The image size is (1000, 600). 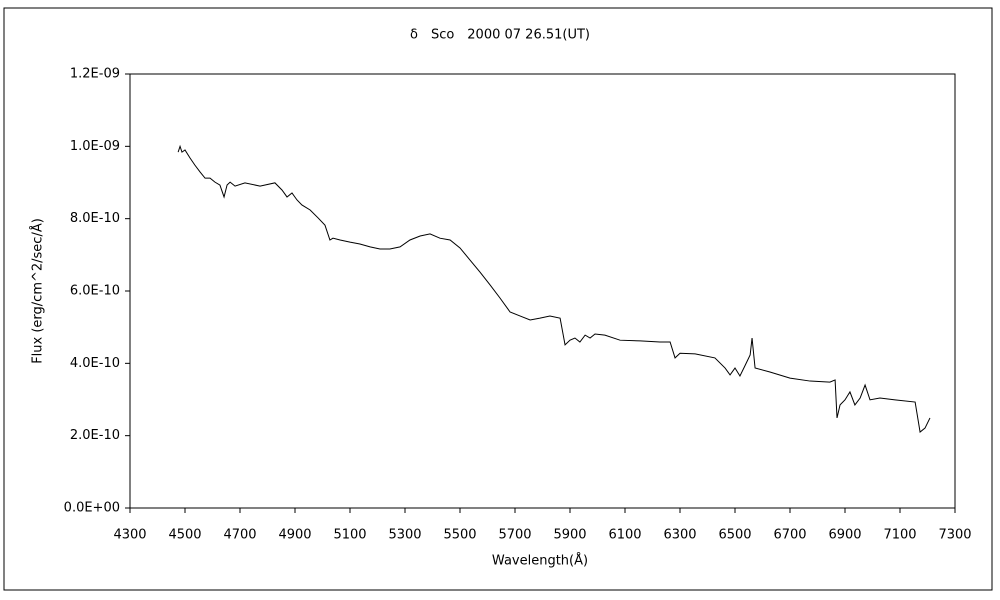 I want to click on x-tick-label: 6100, so click(x=624, y=535).